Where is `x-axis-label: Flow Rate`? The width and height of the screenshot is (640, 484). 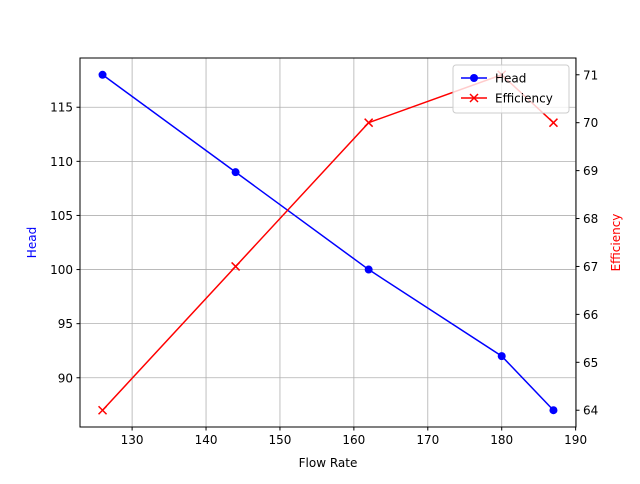 x-axis-label: Flow Rate is located at coordinates (328, 463).